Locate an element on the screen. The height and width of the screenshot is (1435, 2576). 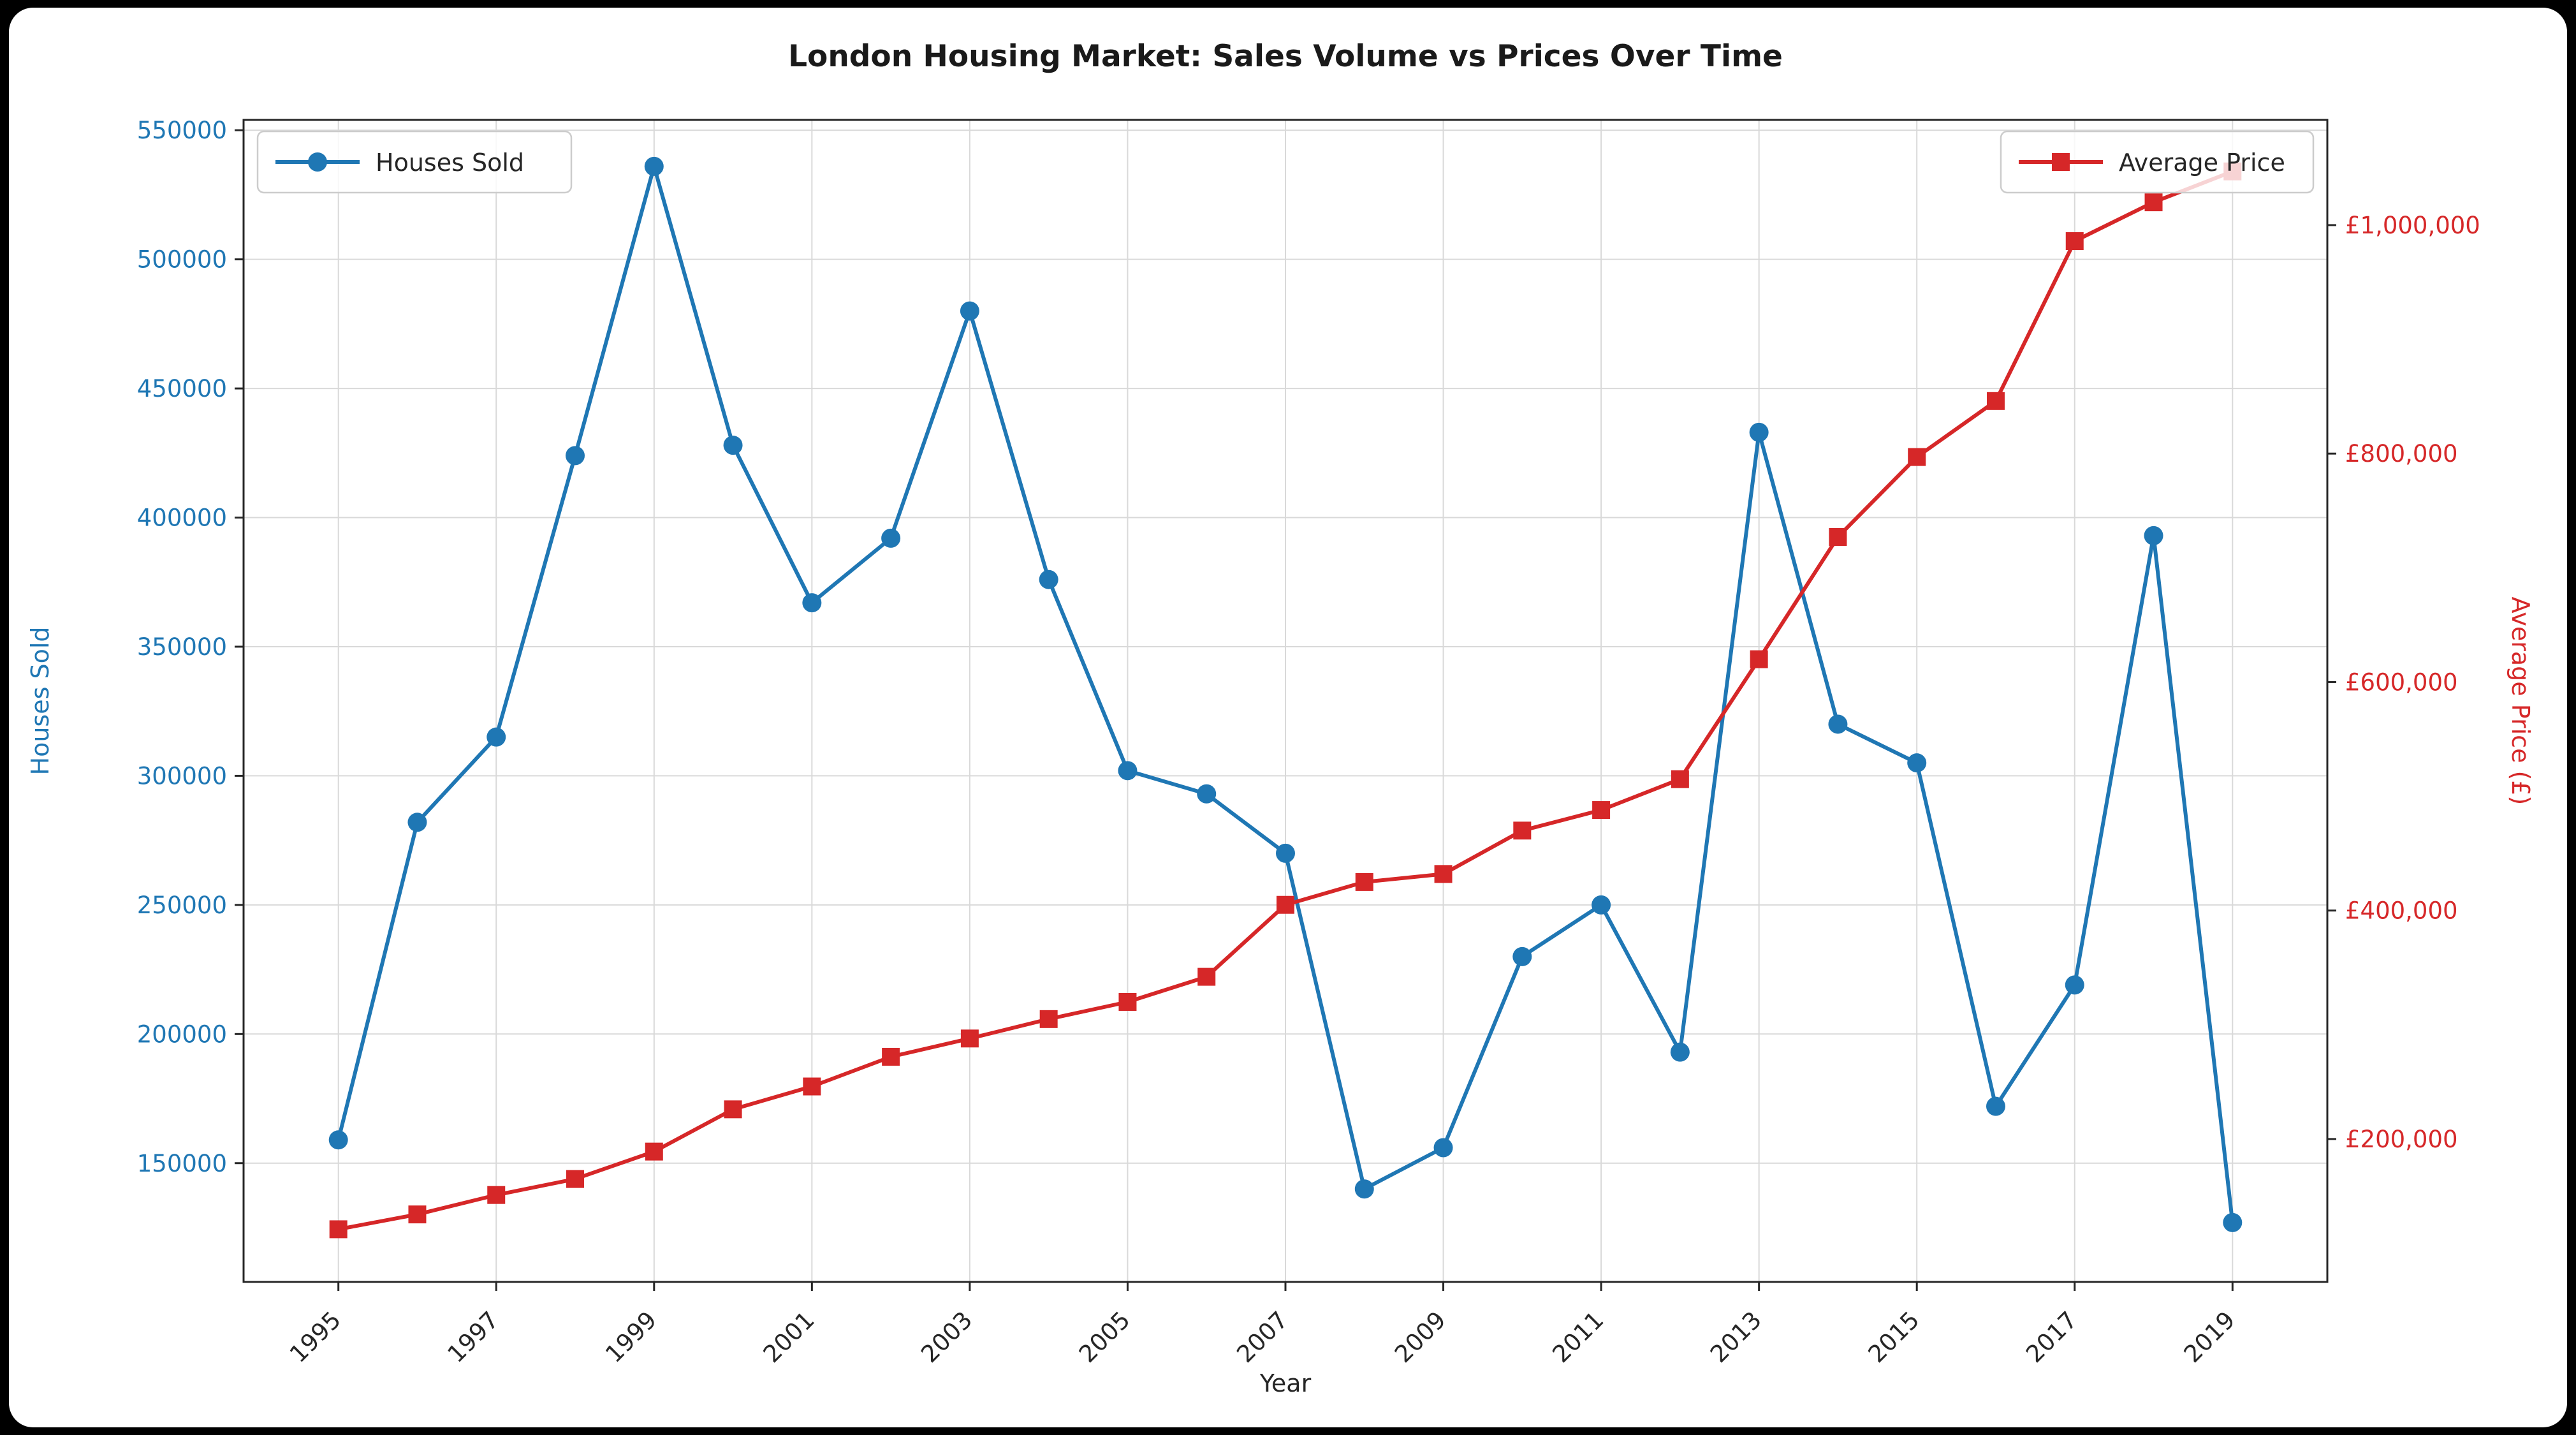
y-axis-label-right: Average Price (£) is located at coordinates (2520, 701).